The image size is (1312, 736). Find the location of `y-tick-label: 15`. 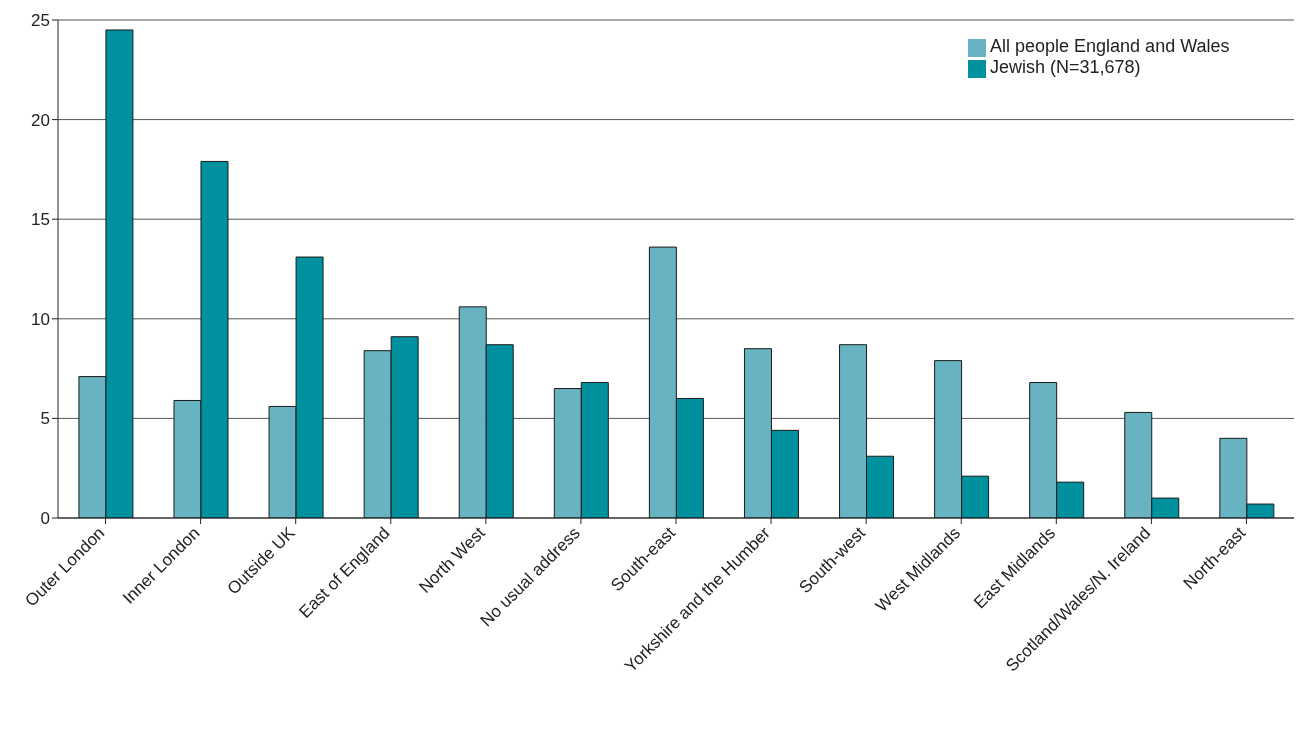

y-tick-label: 15 is located at coordinates (40, 220).